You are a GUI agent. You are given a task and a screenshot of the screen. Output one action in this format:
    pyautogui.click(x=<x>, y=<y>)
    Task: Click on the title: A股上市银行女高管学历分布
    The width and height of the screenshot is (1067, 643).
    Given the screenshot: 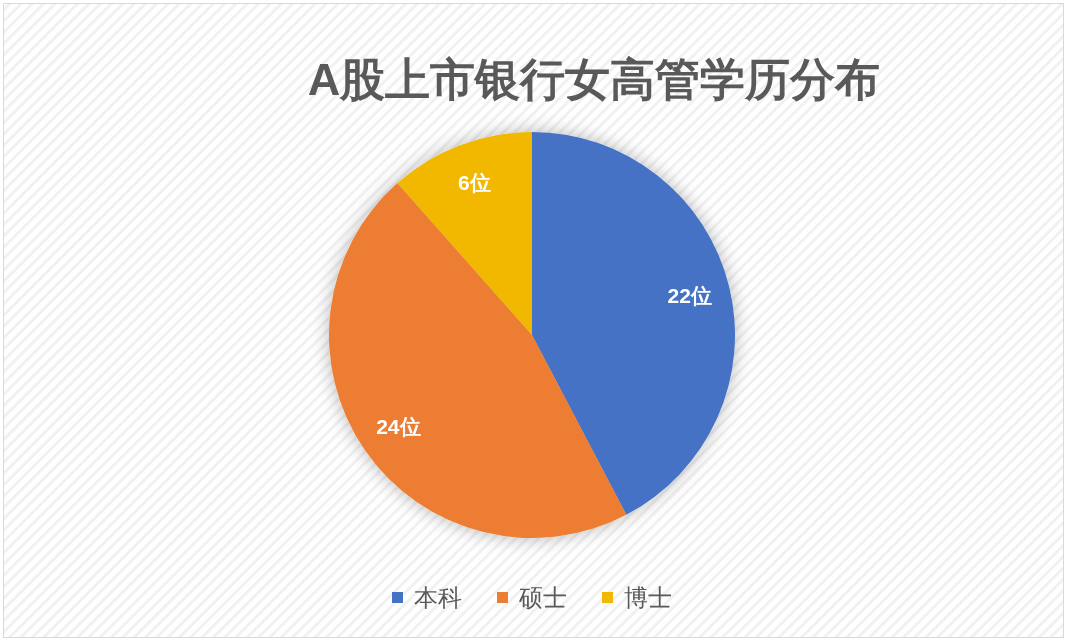 What is the action you would take?
    pyautogui.click(x=594, y=79)
    